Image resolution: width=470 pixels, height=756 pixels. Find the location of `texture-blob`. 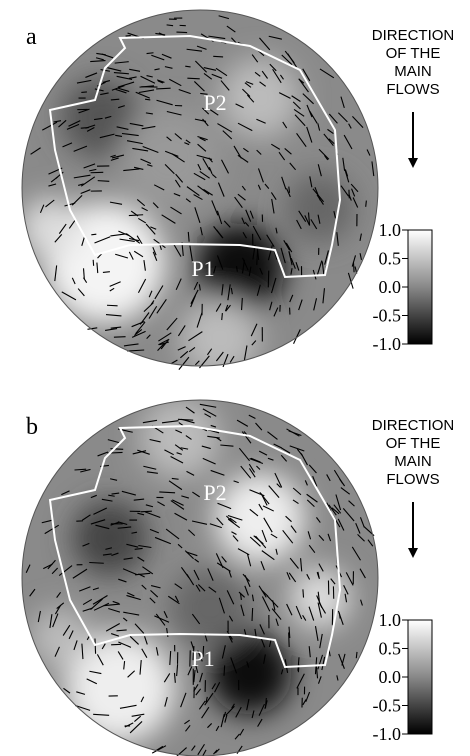

texture-blob is located at coordinates (210, 608).